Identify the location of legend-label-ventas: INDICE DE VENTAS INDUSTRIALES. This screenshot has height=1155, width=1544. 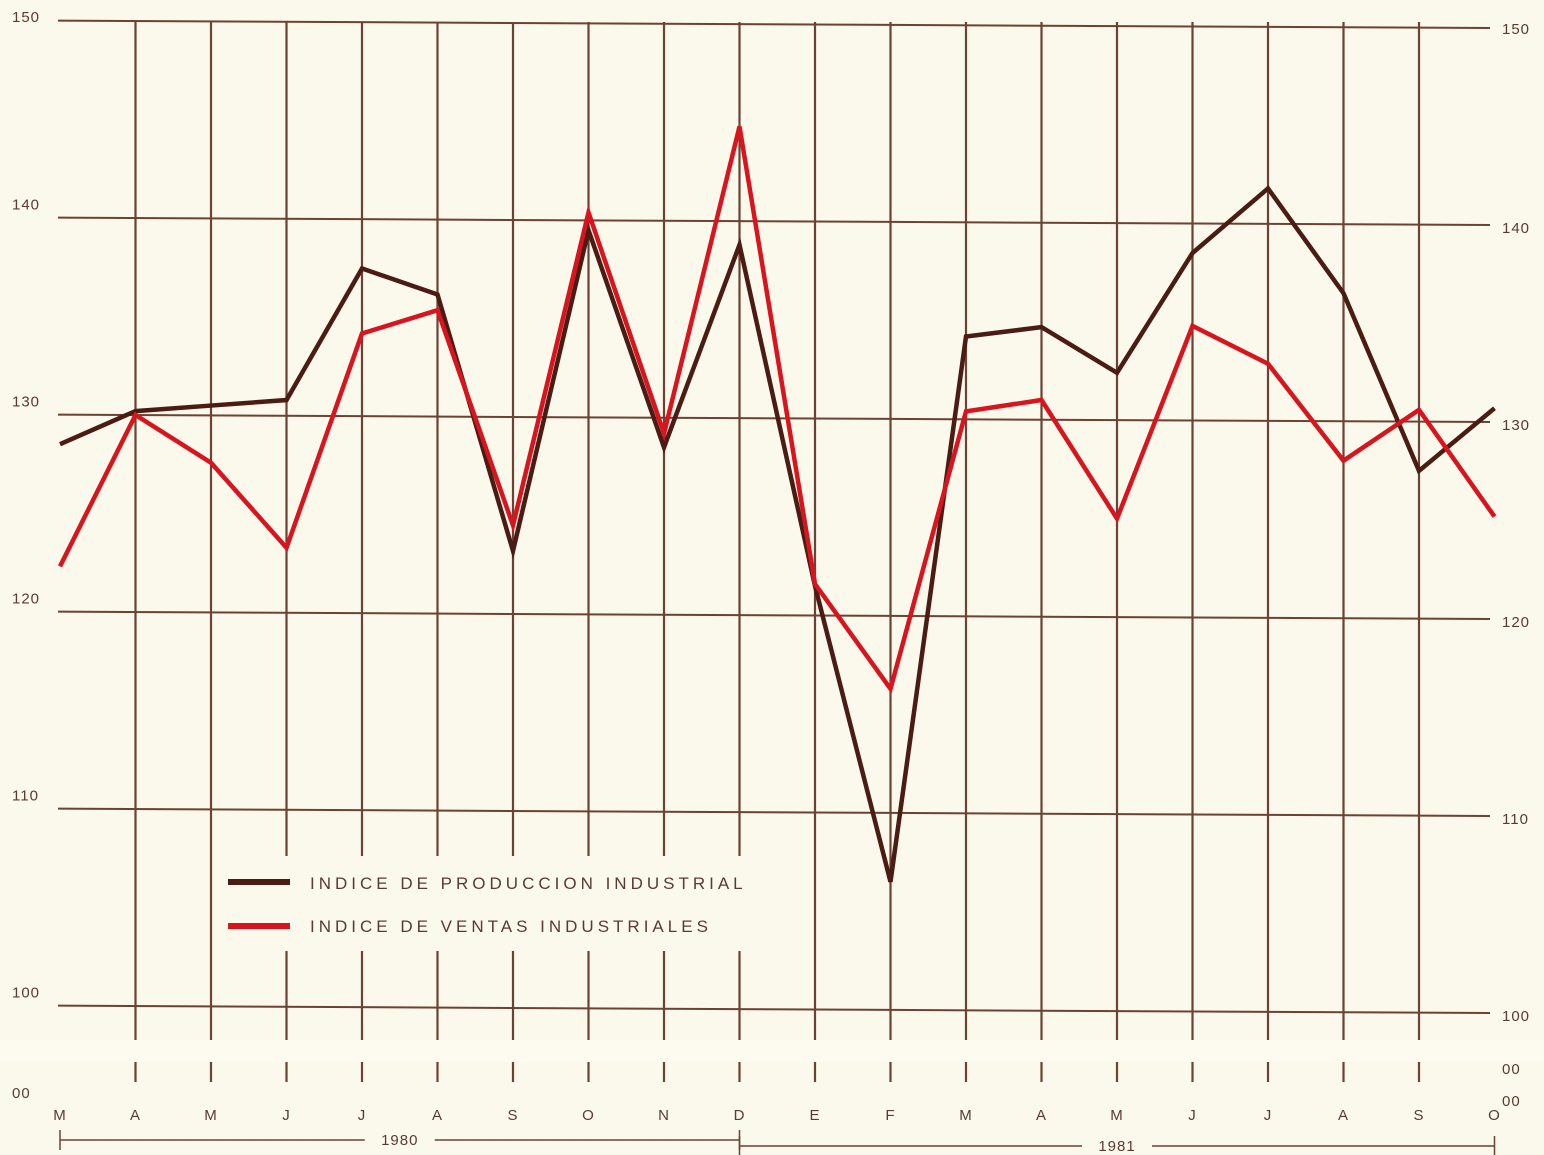
(511, 926).